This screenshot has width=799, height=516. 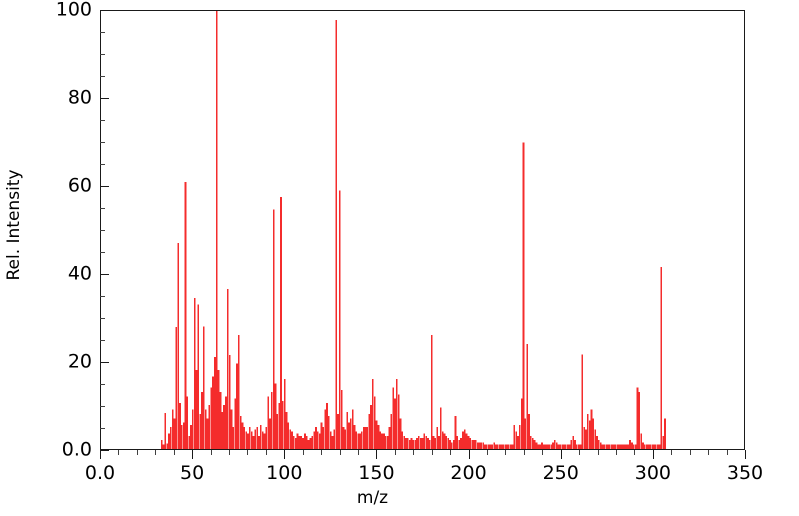 What do you see at coordinates (73, 10) in the screenshot?
I see `y-tick-label: 100` at bounding box center [73, 10].